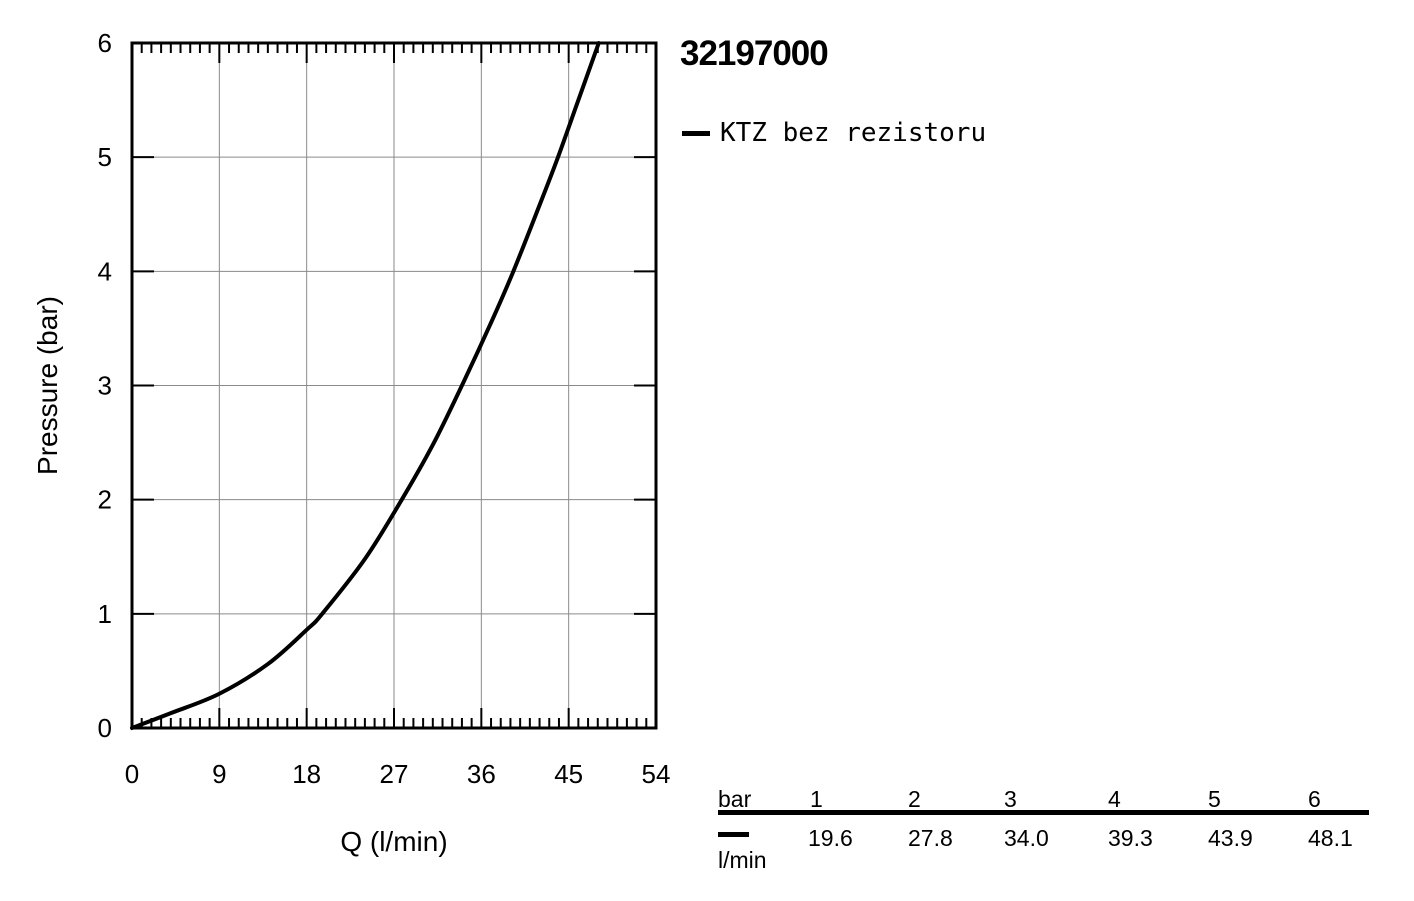  Describe the element at coordinates (914, 799) in the screenshot. I see `table-pressure-cell: 2` at that location.